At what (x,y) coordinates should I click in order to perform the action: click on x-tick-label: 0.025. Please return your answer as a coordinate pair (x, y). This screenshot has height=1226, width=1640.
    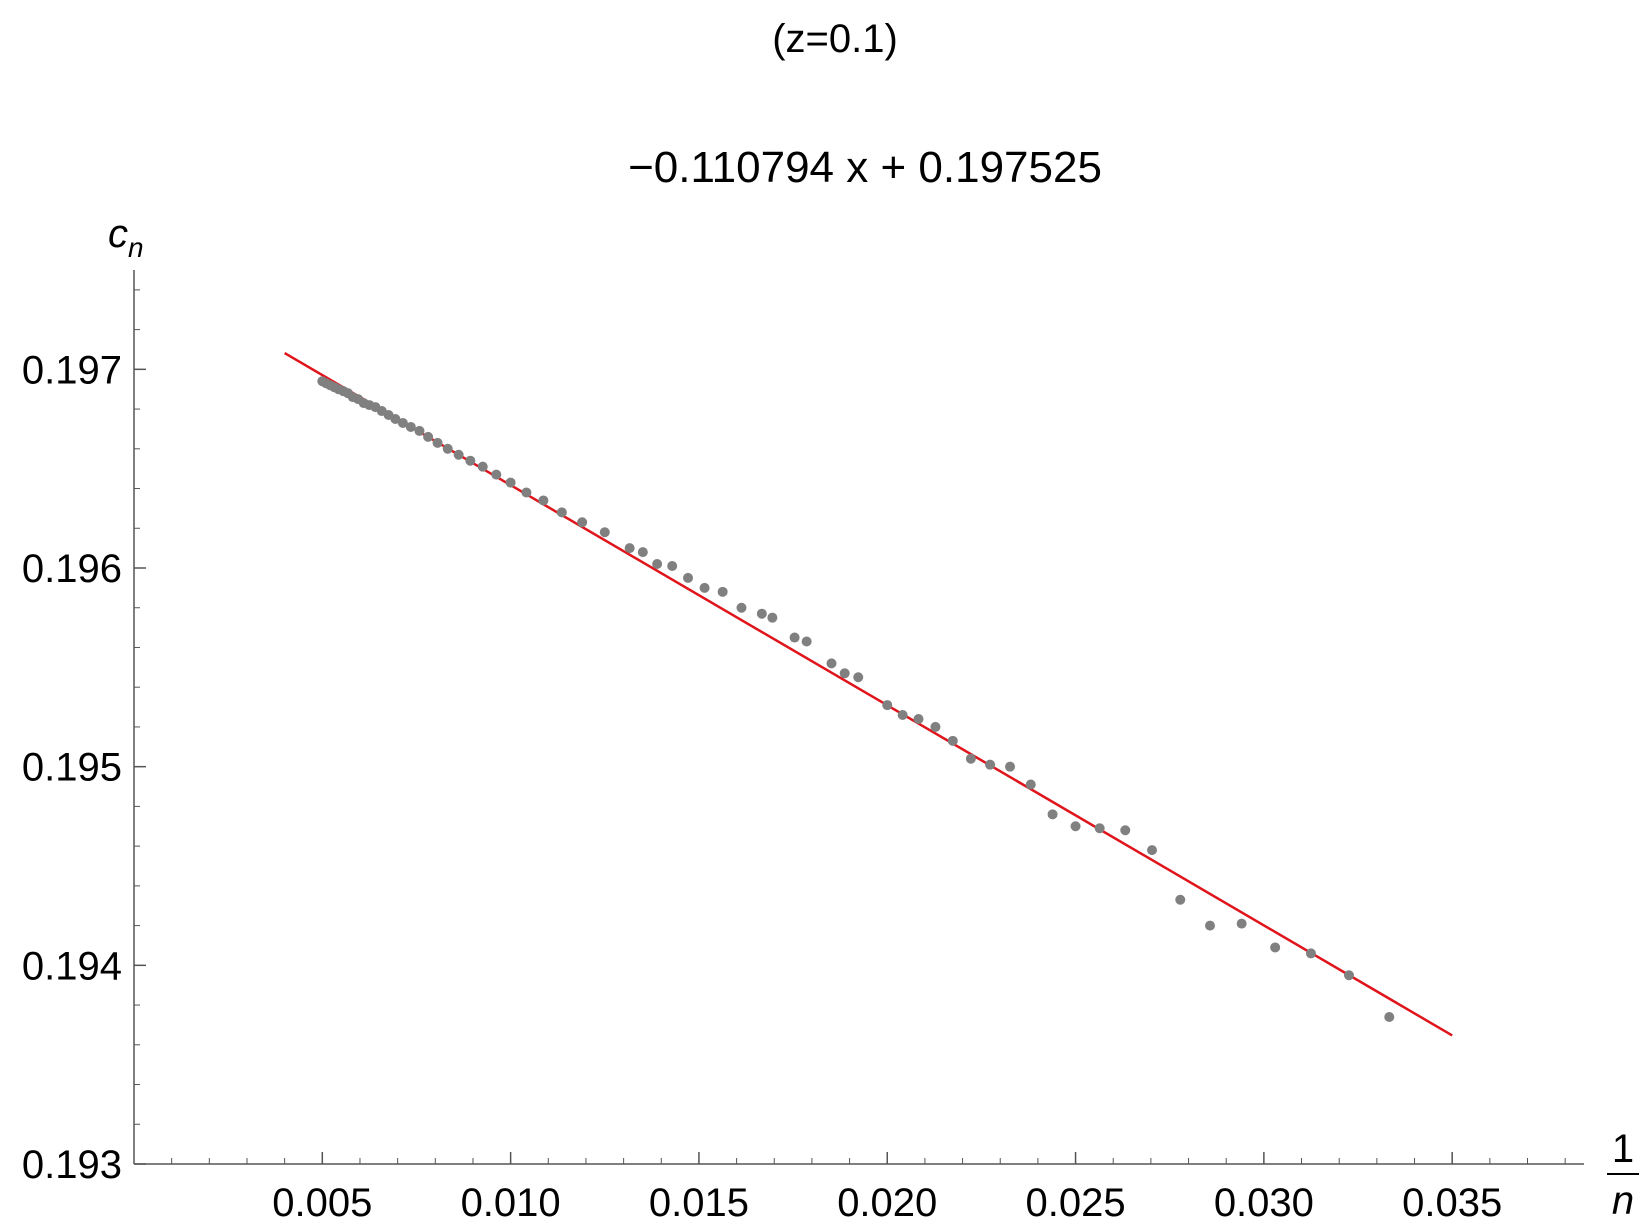
    Looking at the image, I should click on (1076, 1203).